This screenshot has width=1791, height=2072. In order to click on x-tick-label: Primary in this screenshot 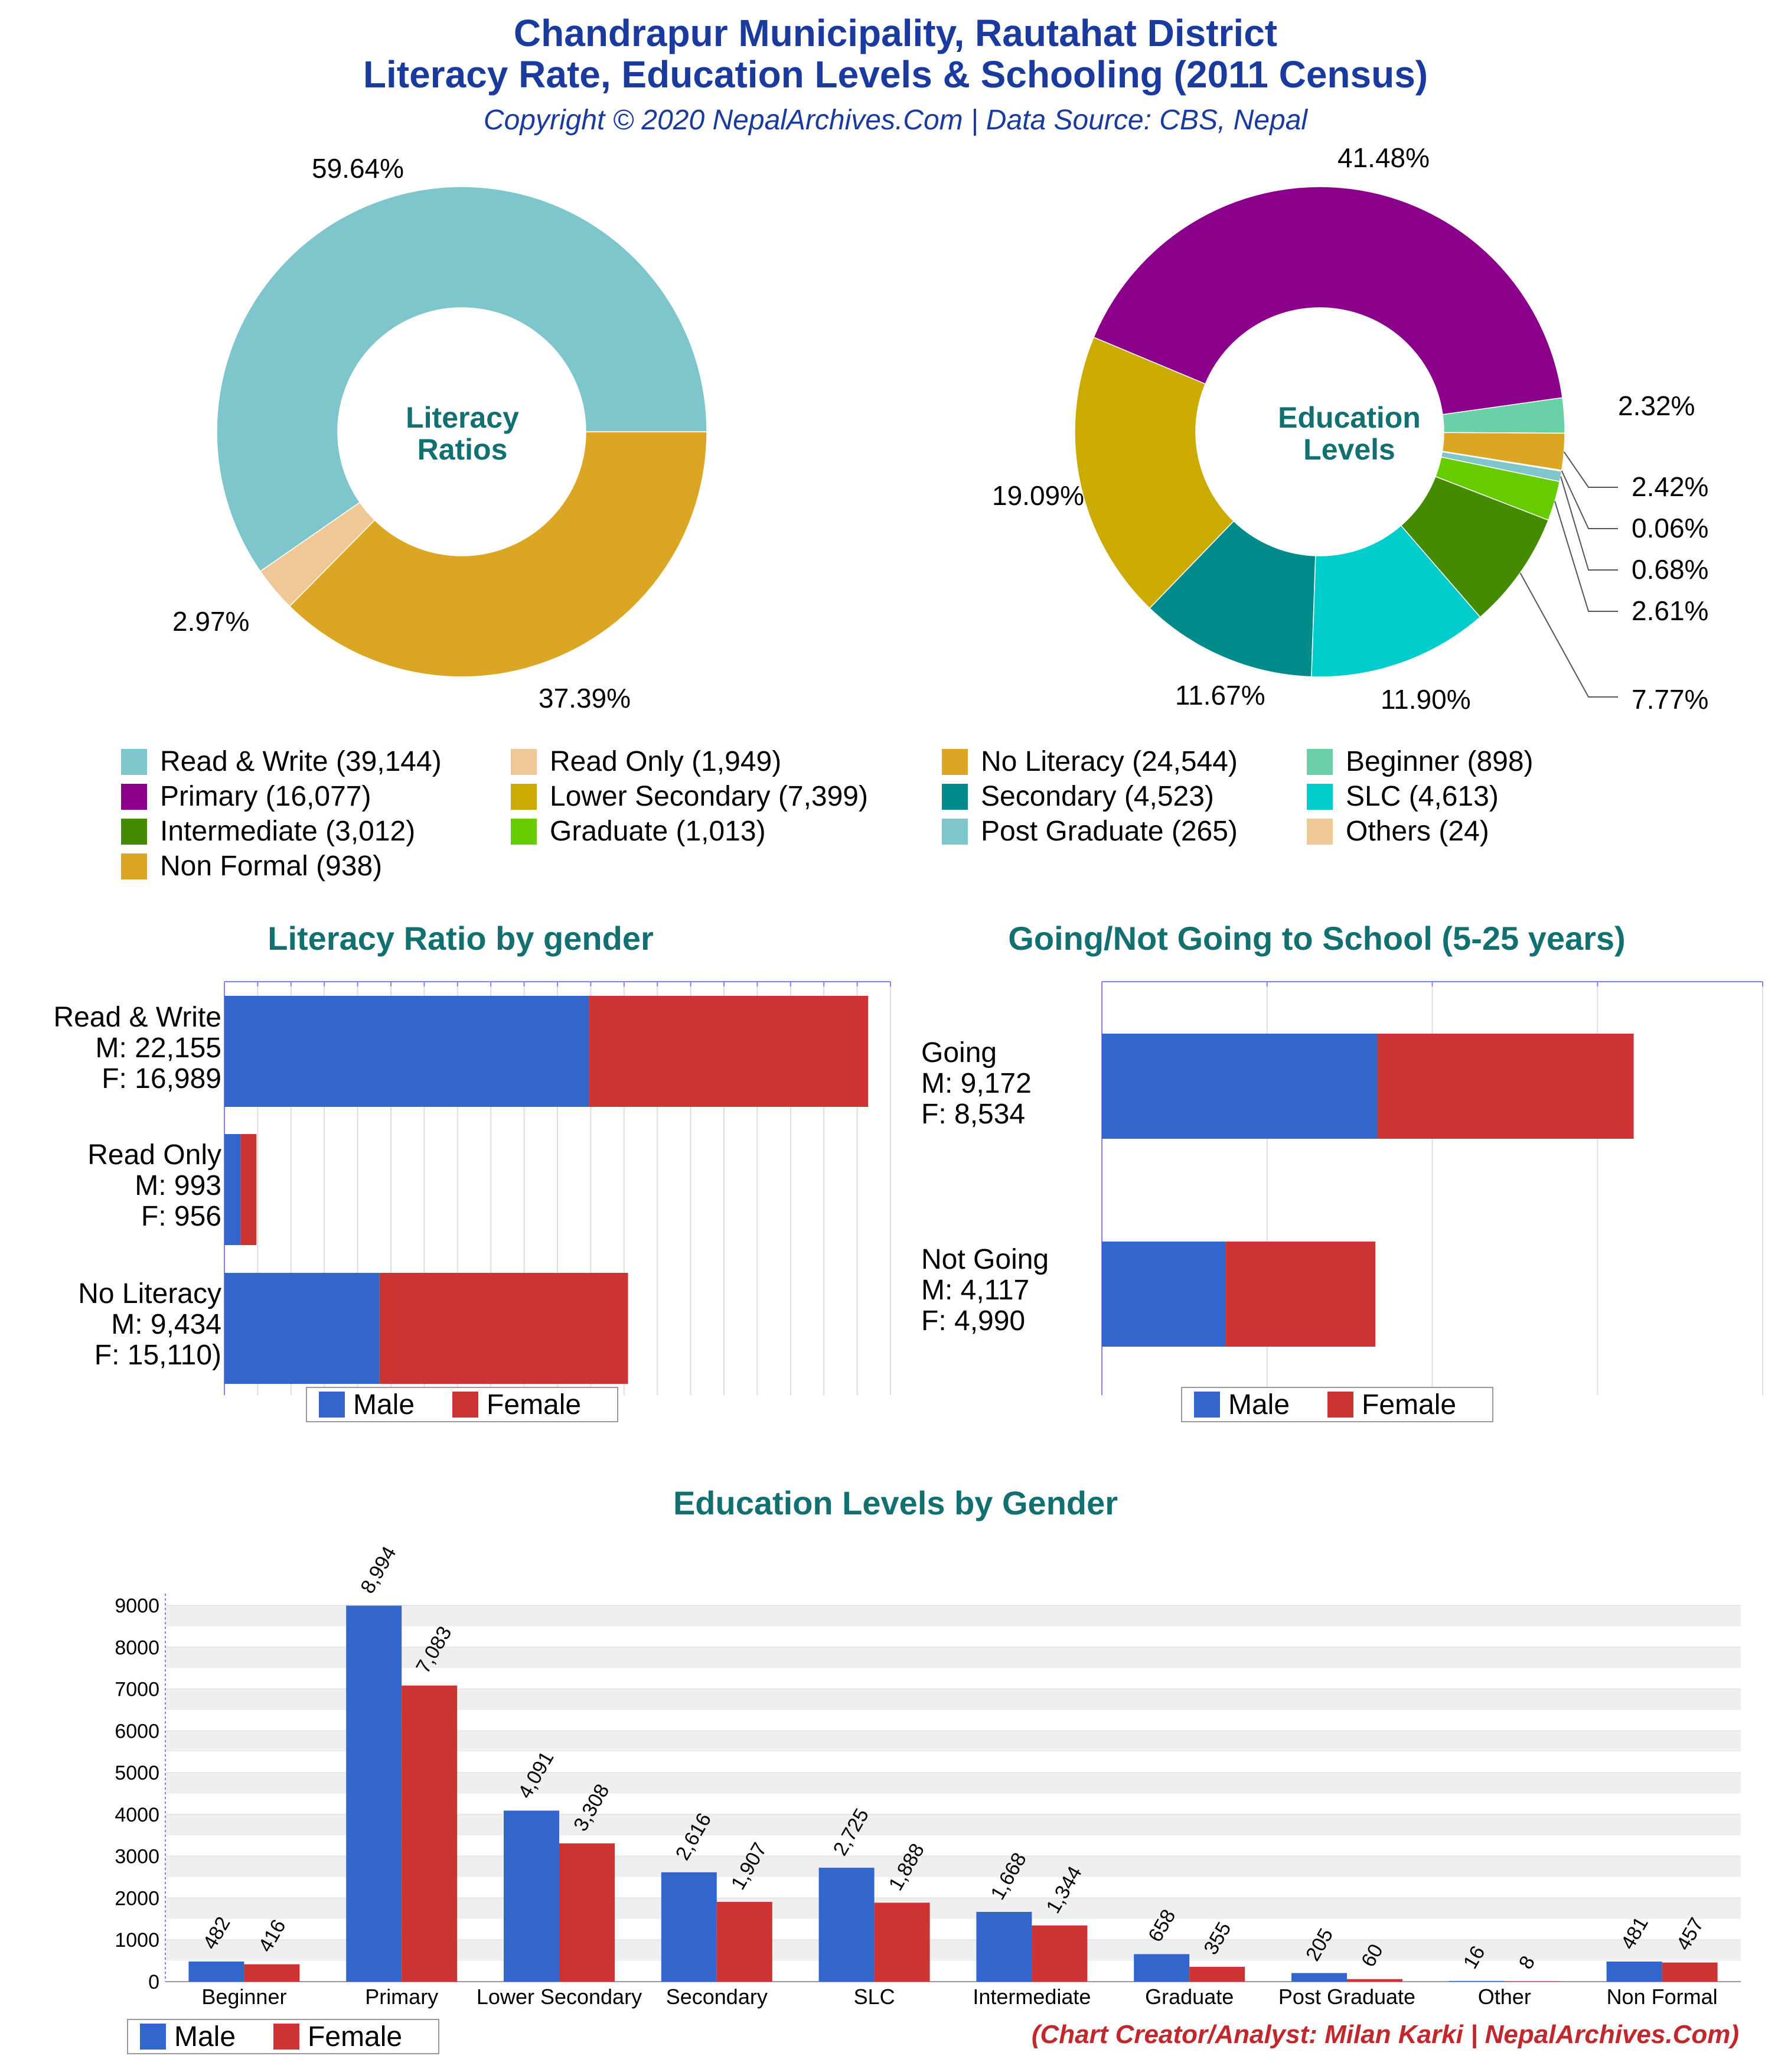, I will do `click(401, 1997)`.